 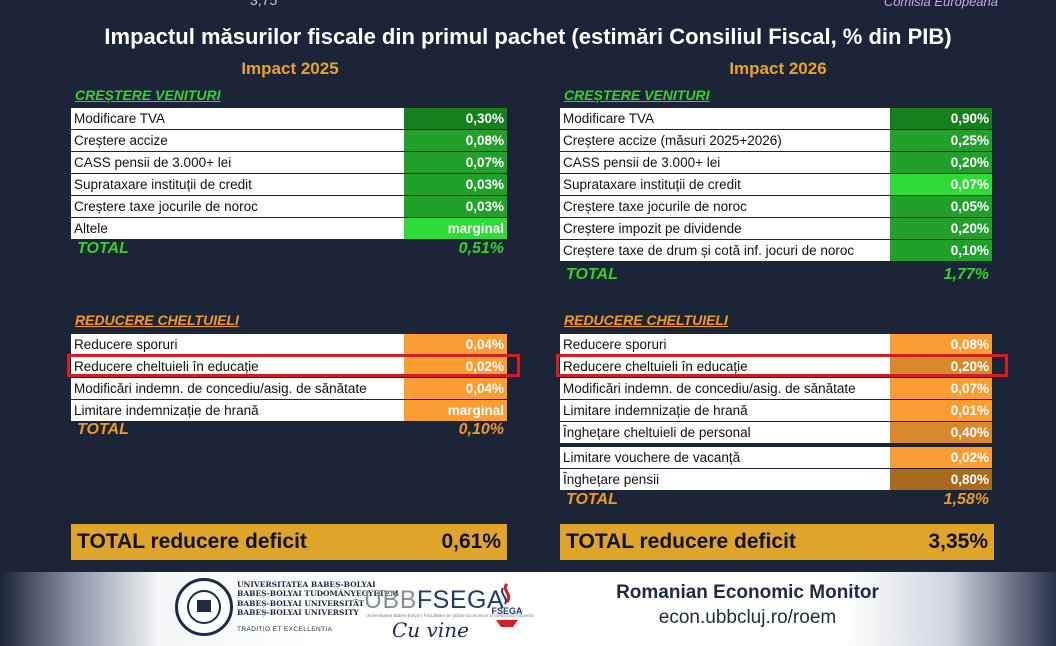 I want to click on row-value: 0,05%, so click(x=941, y=206).